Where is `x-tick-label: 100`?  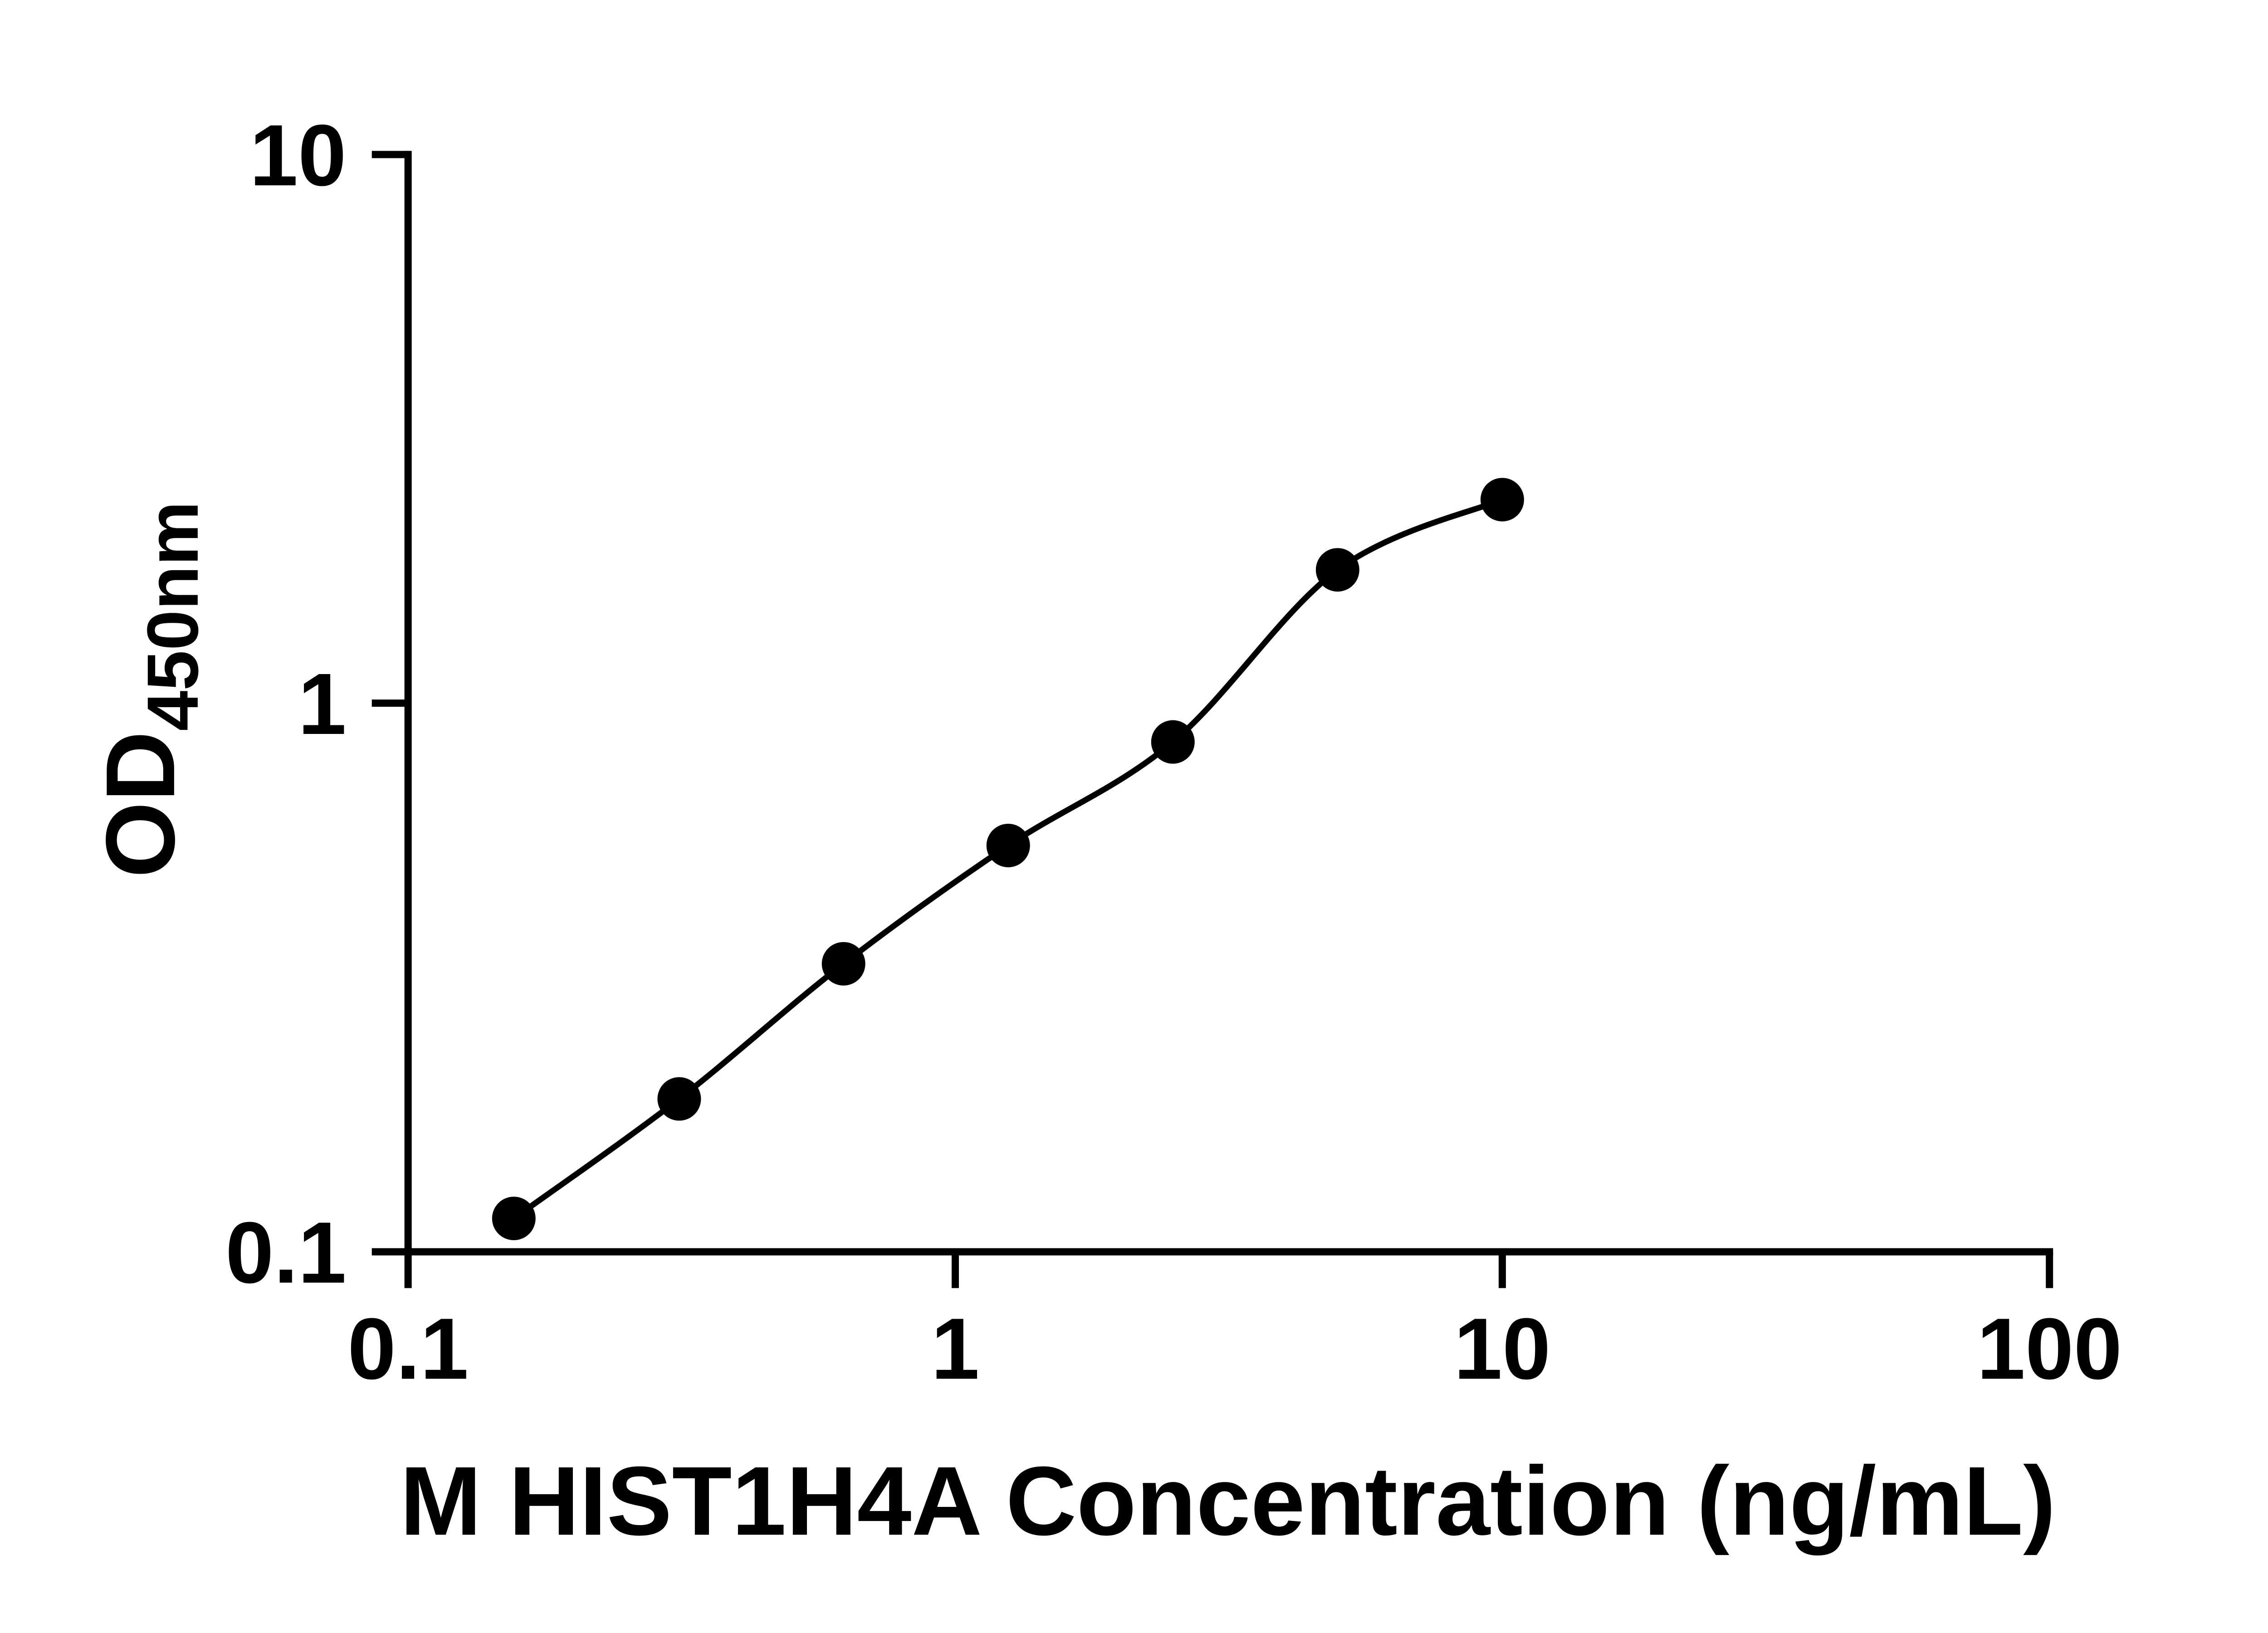
x-tick-label: 100 is located at coordinates (2050, 1349).